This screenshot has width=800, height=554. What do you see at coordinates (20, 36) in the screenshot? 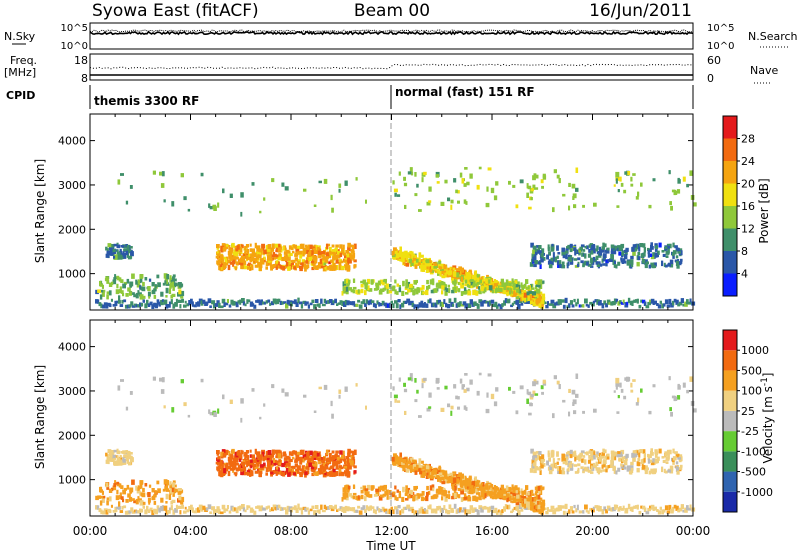
I see `noise-left-label: N.Sky` at bounding box center [20, 36].